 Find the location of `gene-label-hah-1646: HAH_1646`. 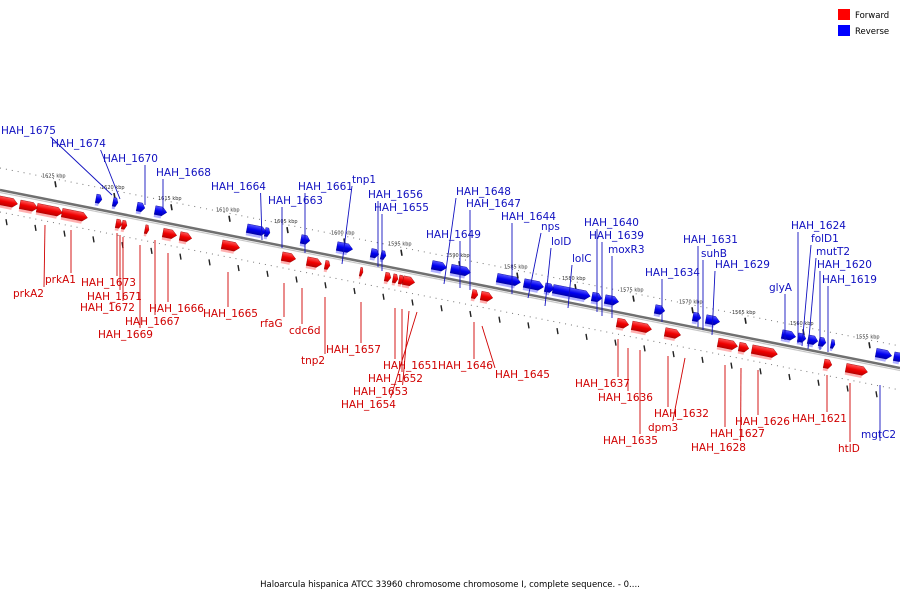

gene-label-hah-1646: HAH_1646 is located at coordinates (465, 366).